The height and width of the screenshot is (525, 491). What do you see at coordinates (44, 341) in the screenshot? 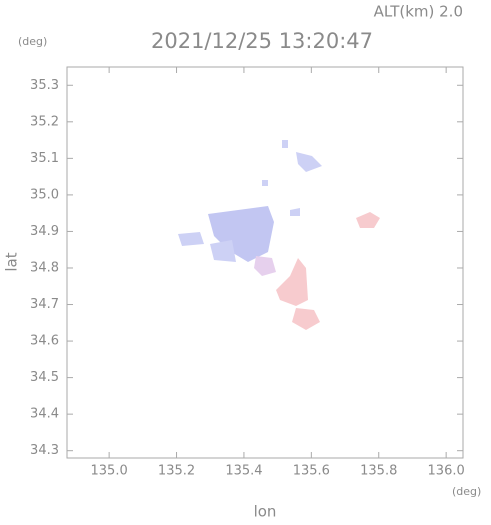
I see `y-tick-label: 34.6` at bounding box center [44, 341].